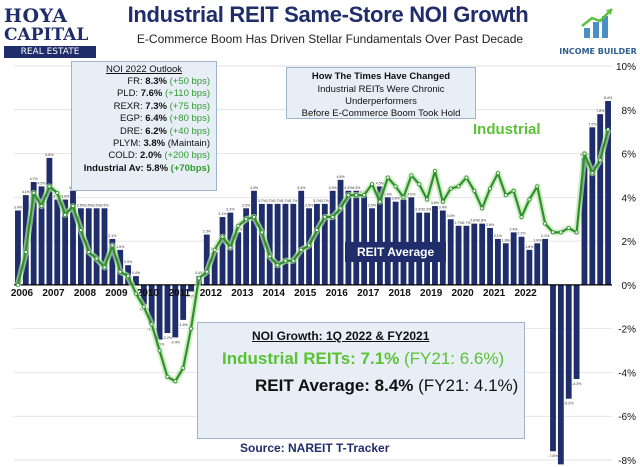 The image size is (640, 467). I want to click on y-tick-label: 10%, so click(626, 67).